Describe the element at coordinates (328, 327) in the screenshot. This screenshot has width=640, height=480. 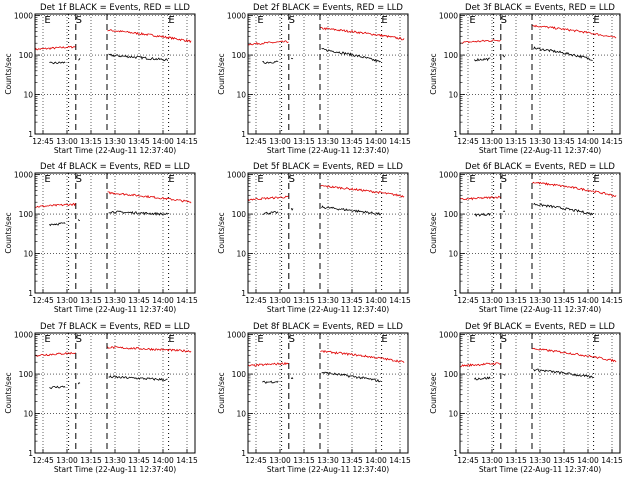
I see `chart-title: Det 8f BLACK = Events, RED = LLD` at that location.